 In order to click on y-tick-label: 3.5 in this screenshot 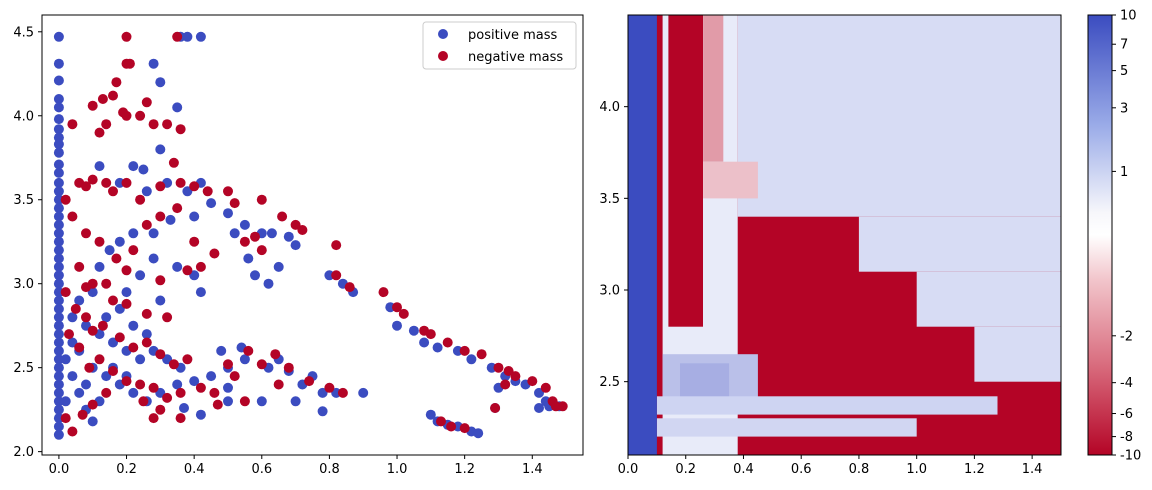, I will do `click(609, 199)`.